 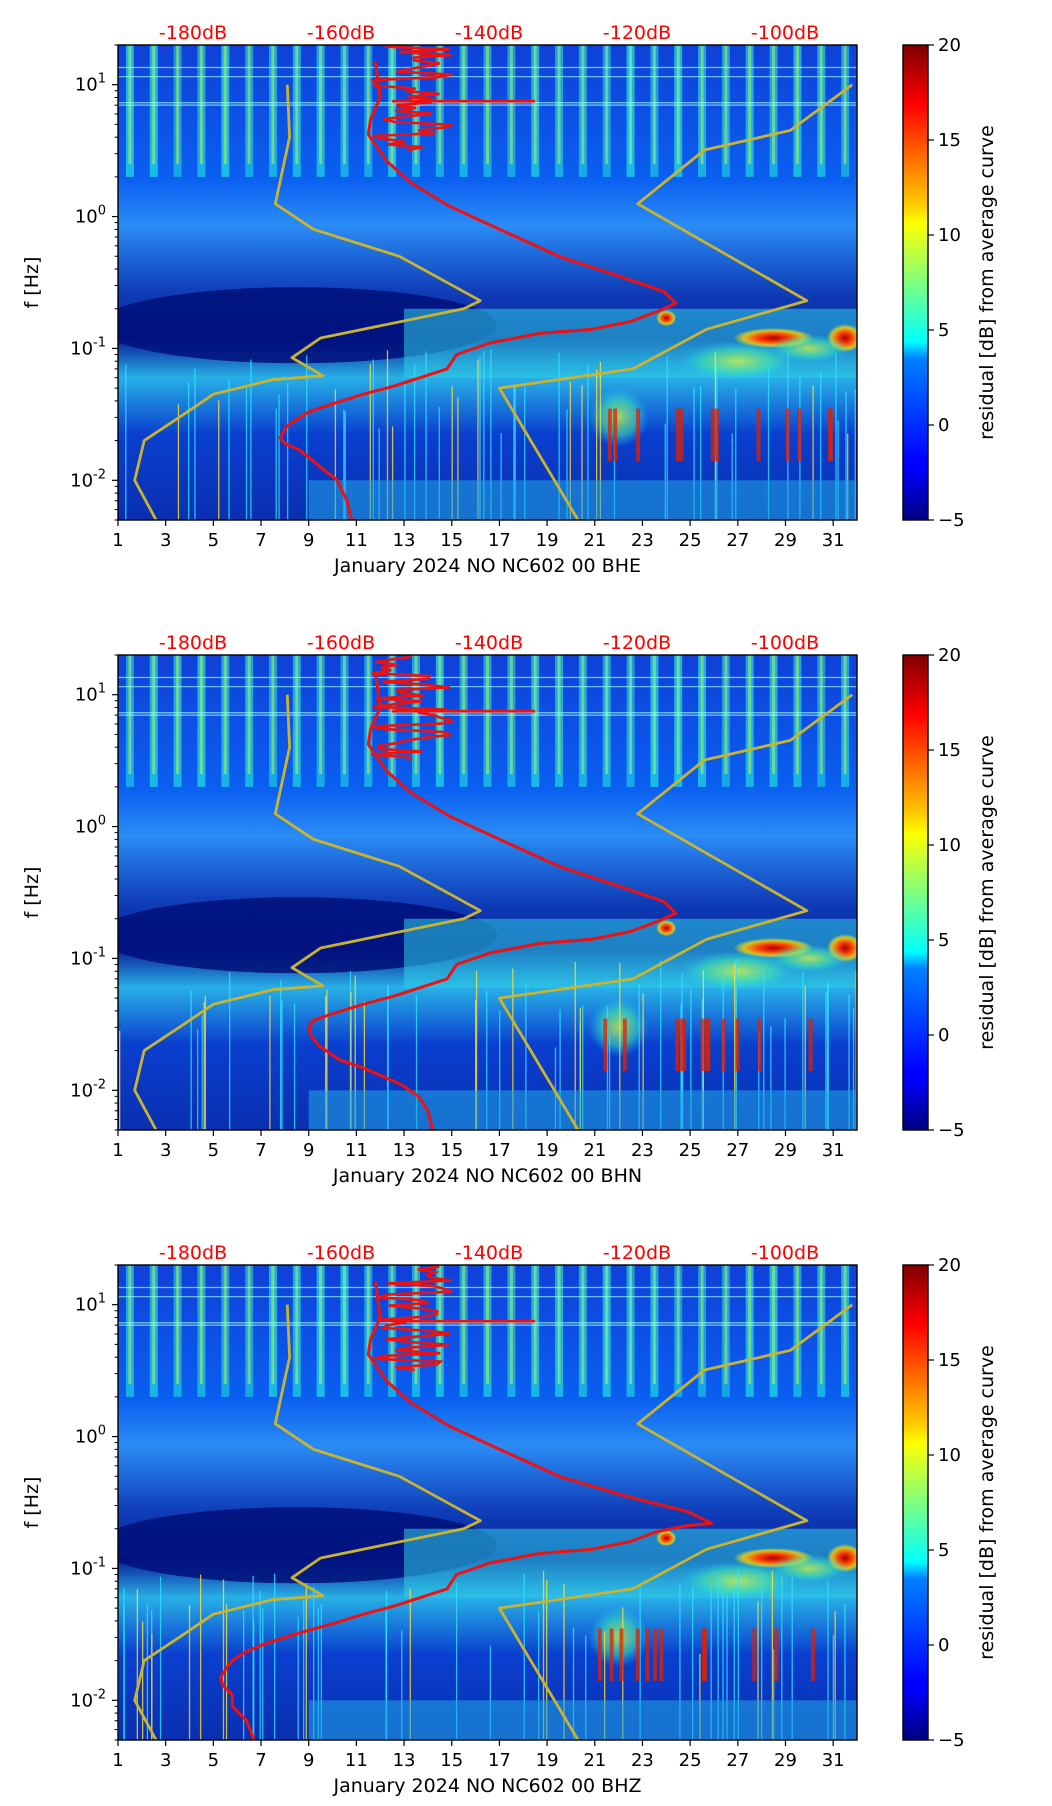 What do you see at coordinates (411, 98) in the screenshot?
I see `noise-curve-high-frequency` at bounding box center [411, 98].